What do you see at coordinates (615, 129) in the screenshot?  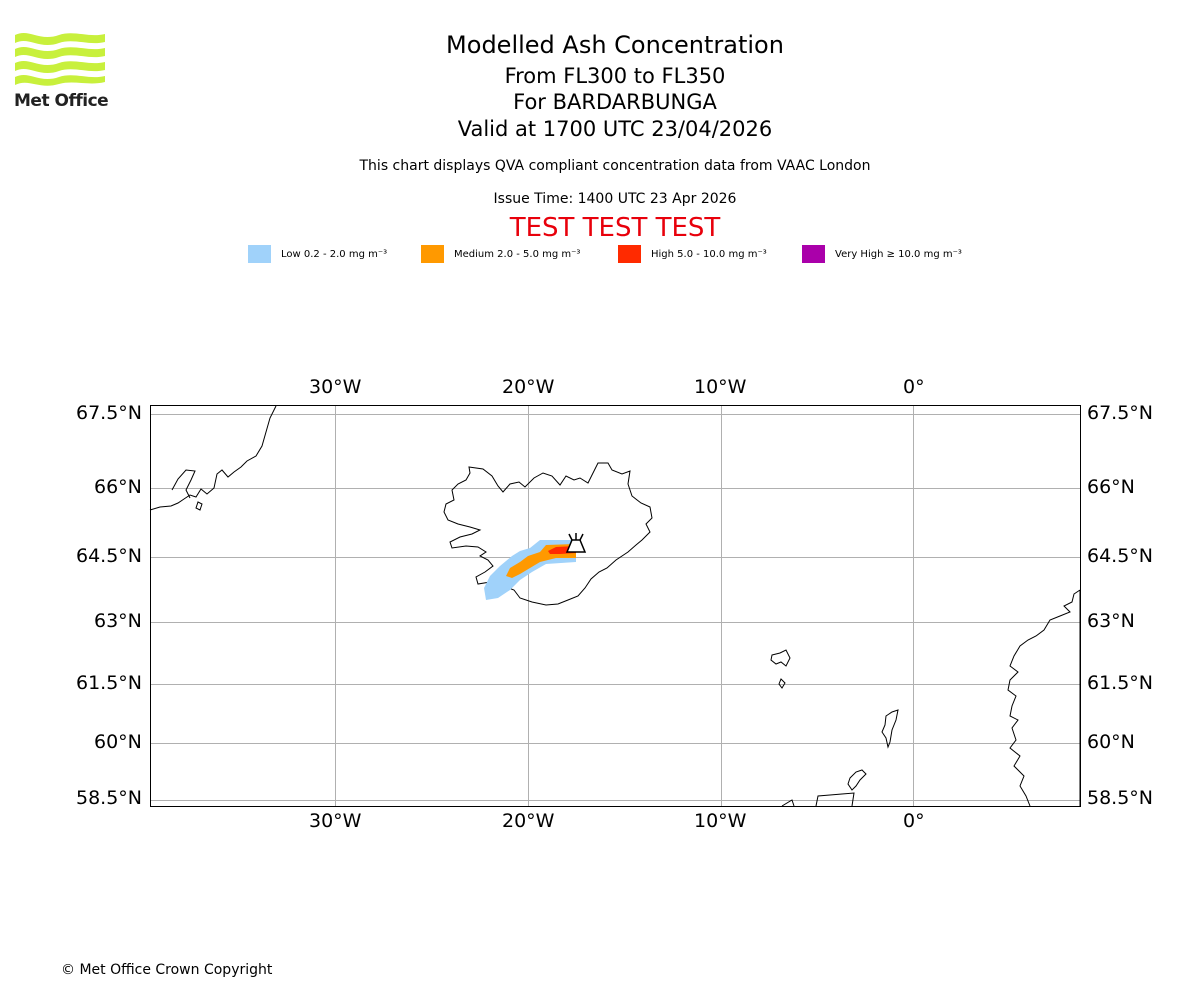 I see `valid-time: Valid at 1700 UTC 23/04/2026` at bounding box center [615, 129].